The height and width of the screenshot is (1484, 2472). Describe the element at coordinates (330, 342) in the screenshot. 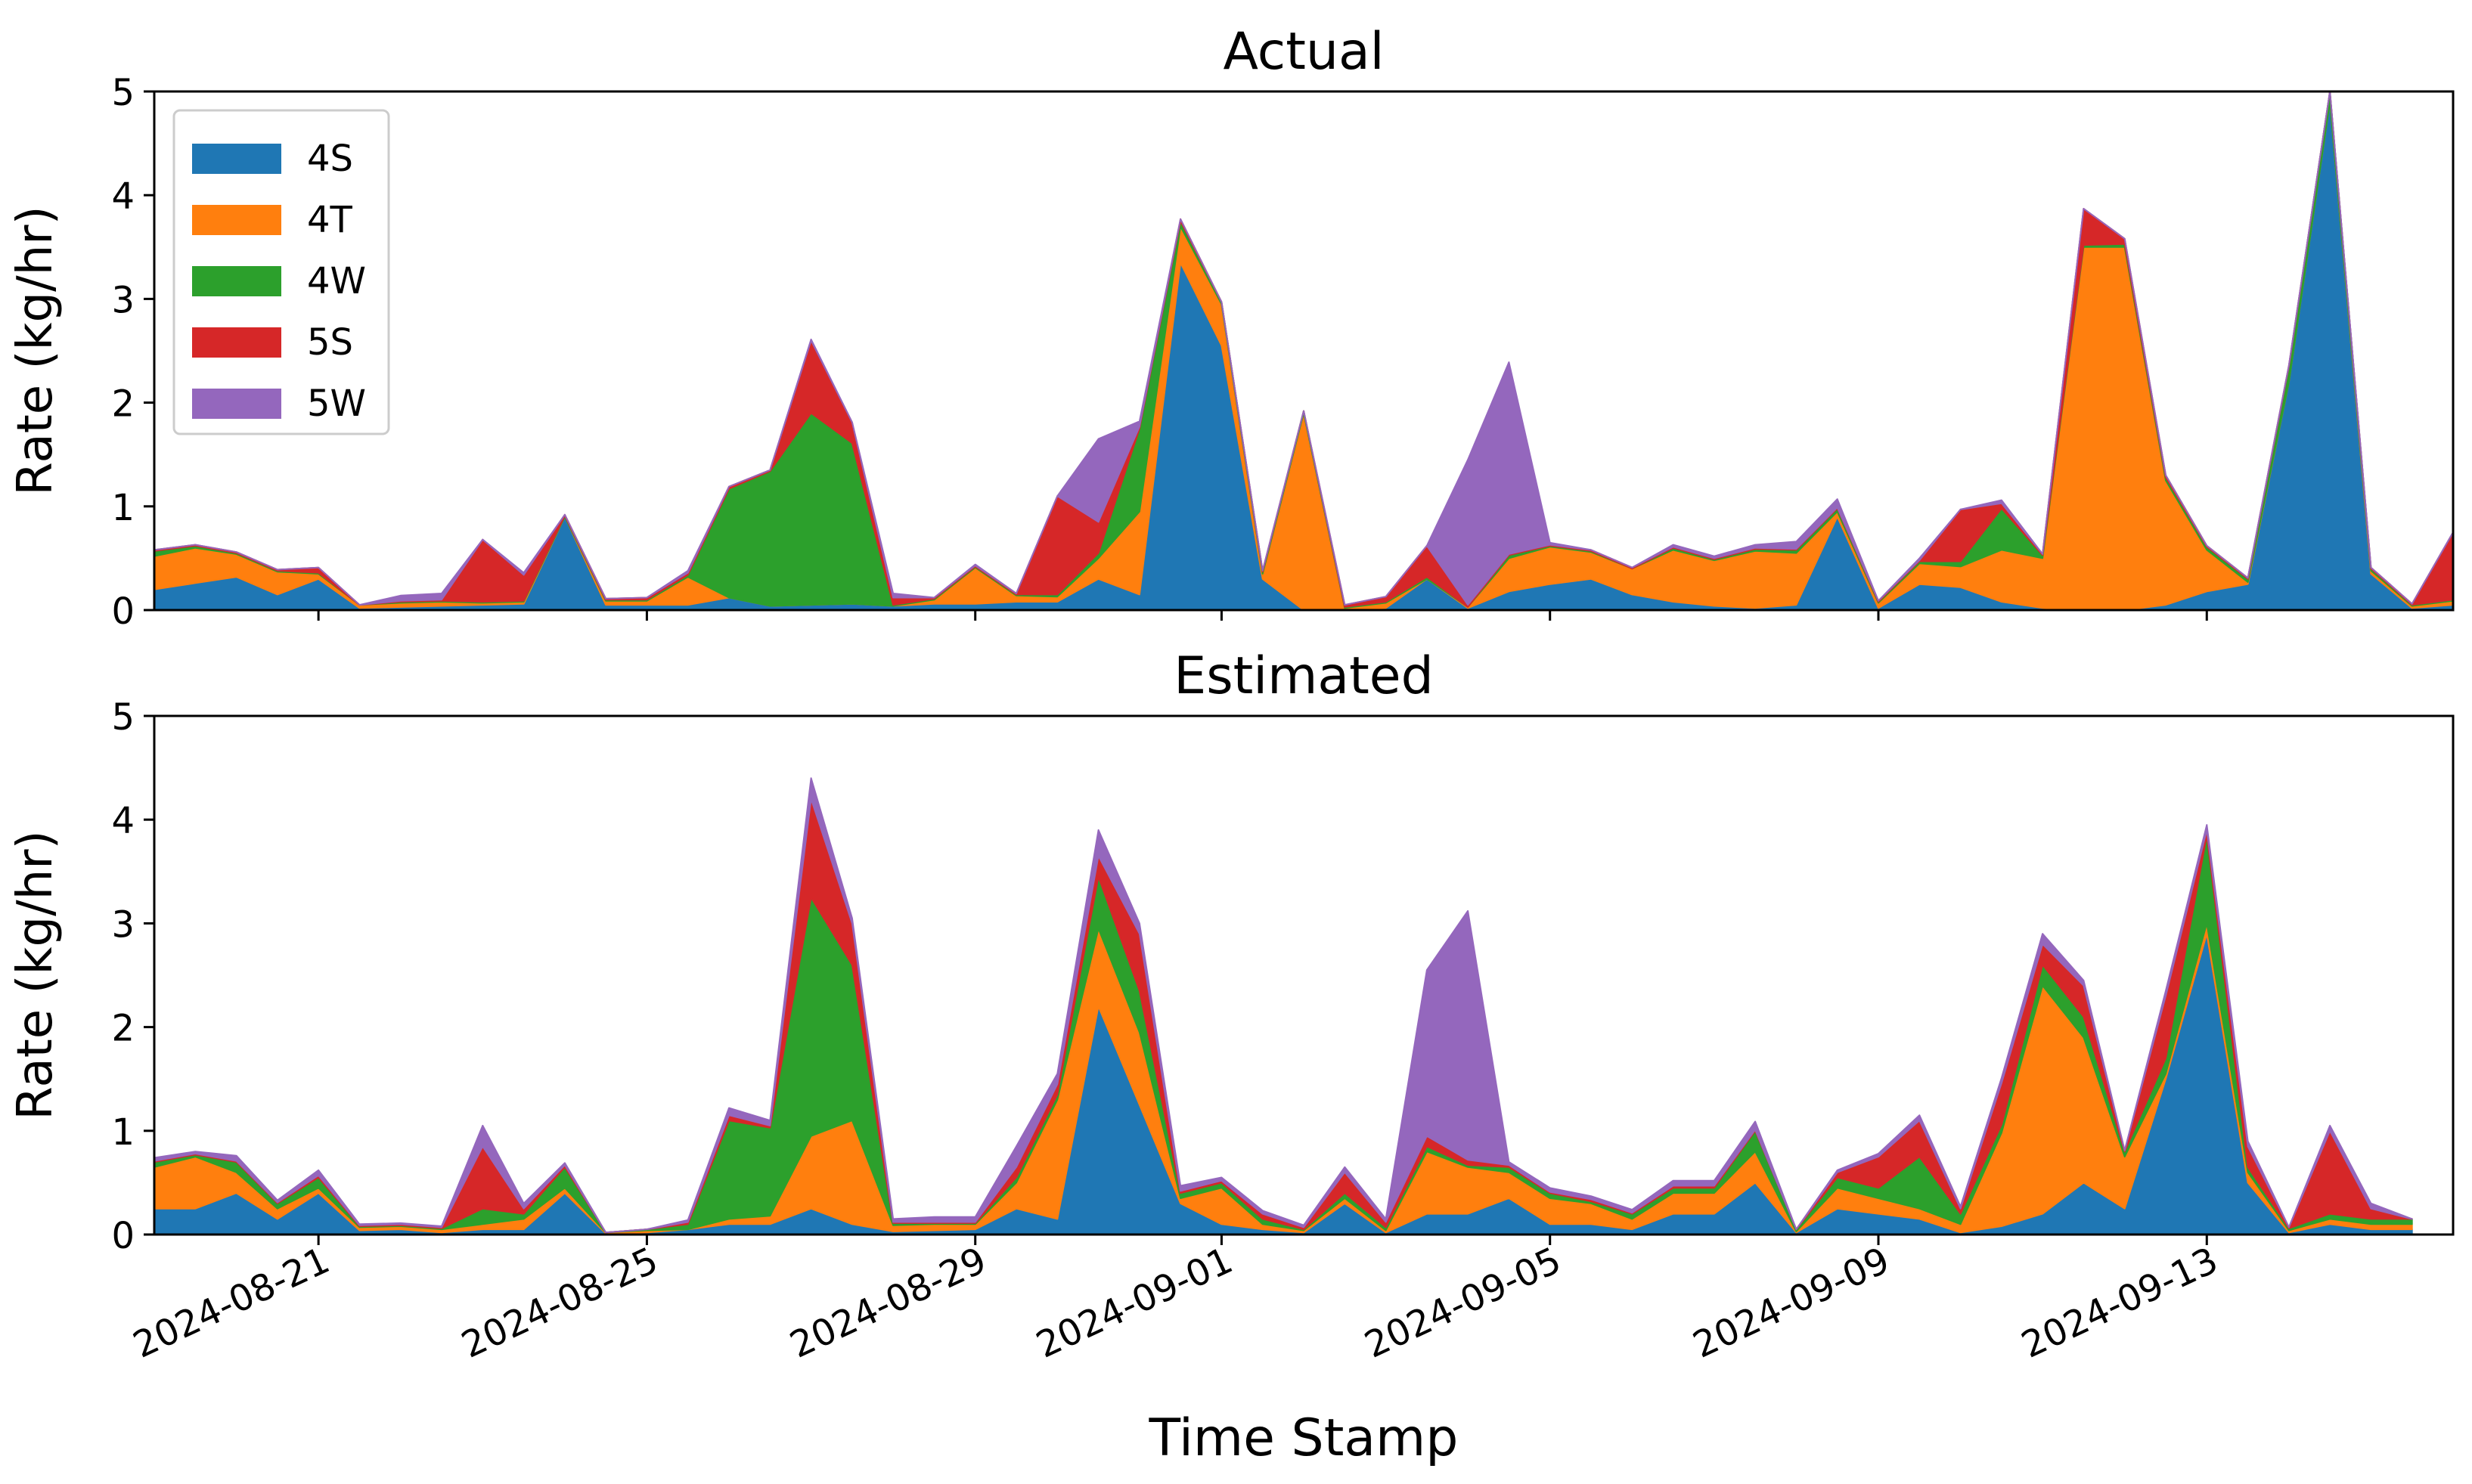

I see `legend-label-5s: 5S` at that location.